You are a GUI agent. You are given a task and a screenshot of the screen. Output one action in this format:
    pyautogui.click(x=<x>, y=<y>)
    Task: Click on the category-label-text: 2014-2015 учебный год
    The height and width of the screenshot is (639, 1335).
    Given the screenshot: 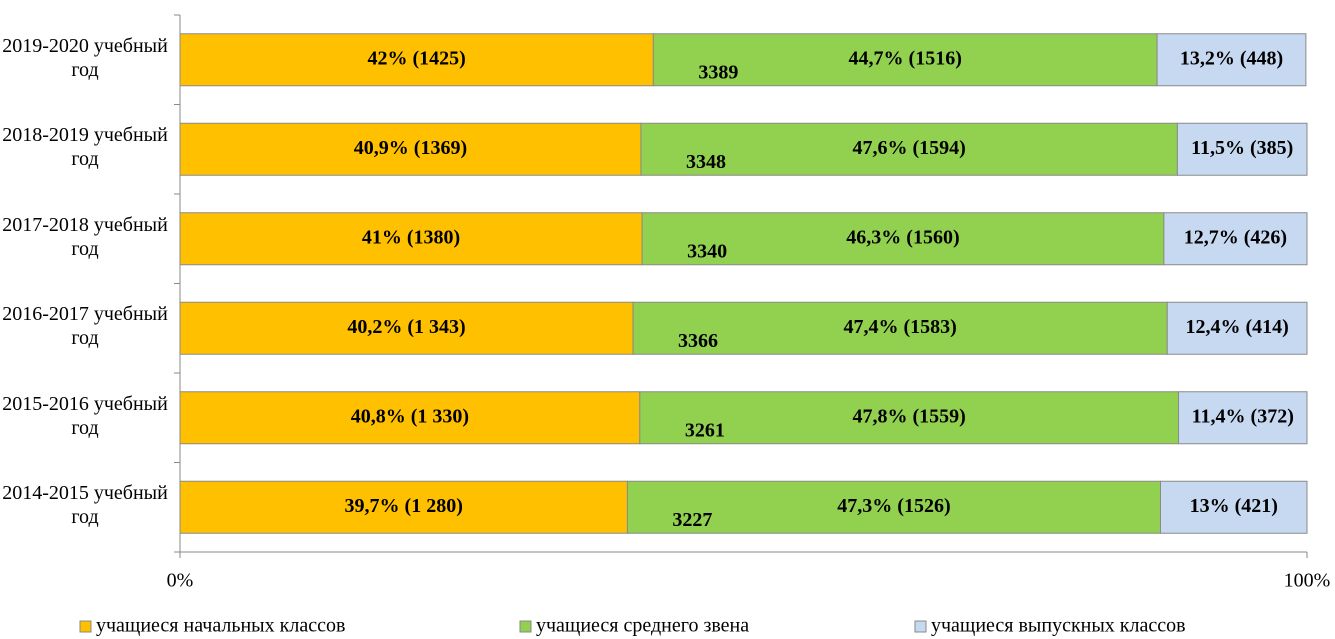 What is the action you would take?
    pyautogui.click(x=85, y=505)
    